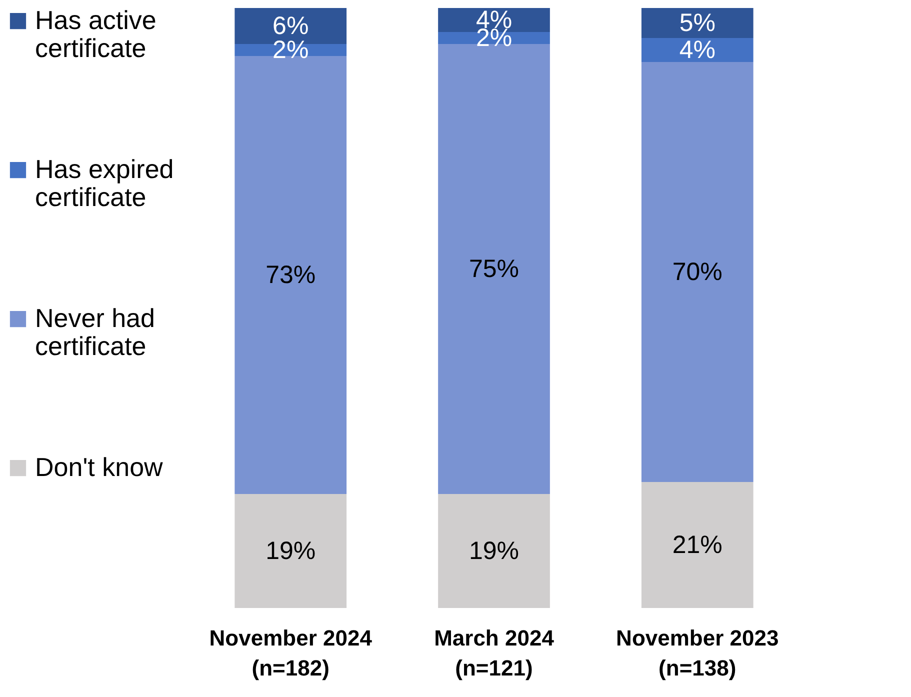 This screenshot has height=697, width=911. I want to click on data-label: 4%, so click(697, 50).